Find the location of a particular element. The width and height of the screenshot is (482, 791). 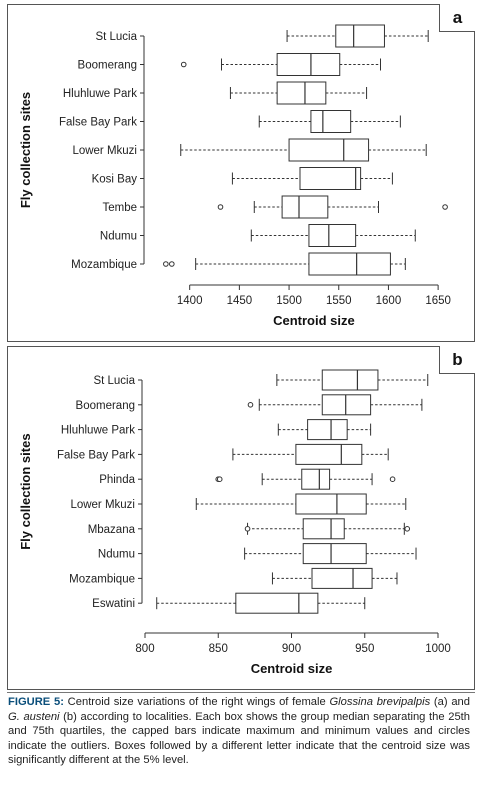

x-tick-label: 800 is located at coordinates (144, 649).